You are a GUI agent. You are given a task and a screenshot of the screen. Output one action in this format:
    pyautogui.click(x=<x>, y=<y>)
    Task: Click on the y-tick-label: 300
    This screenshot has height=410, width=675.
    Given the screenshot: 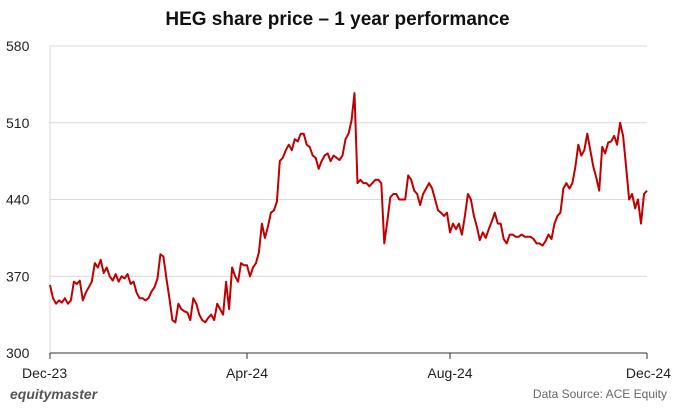 What is the action you would take?
    pyautogui.click(x=18, y=353)
    